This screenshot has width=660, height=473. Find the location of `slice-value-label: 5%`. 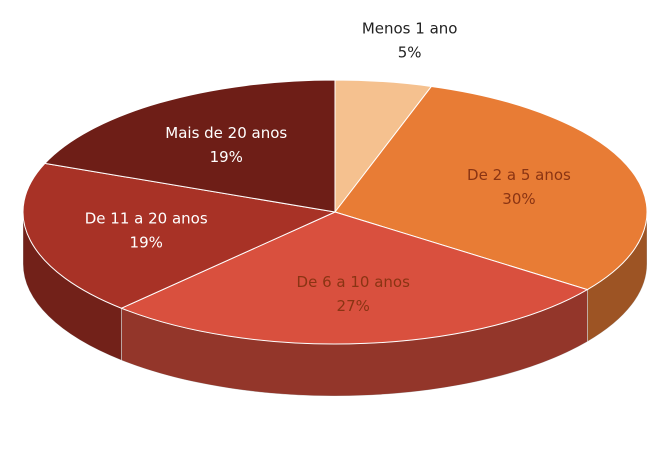

slice-value-label: 5% is located at coordinates (410, 53).